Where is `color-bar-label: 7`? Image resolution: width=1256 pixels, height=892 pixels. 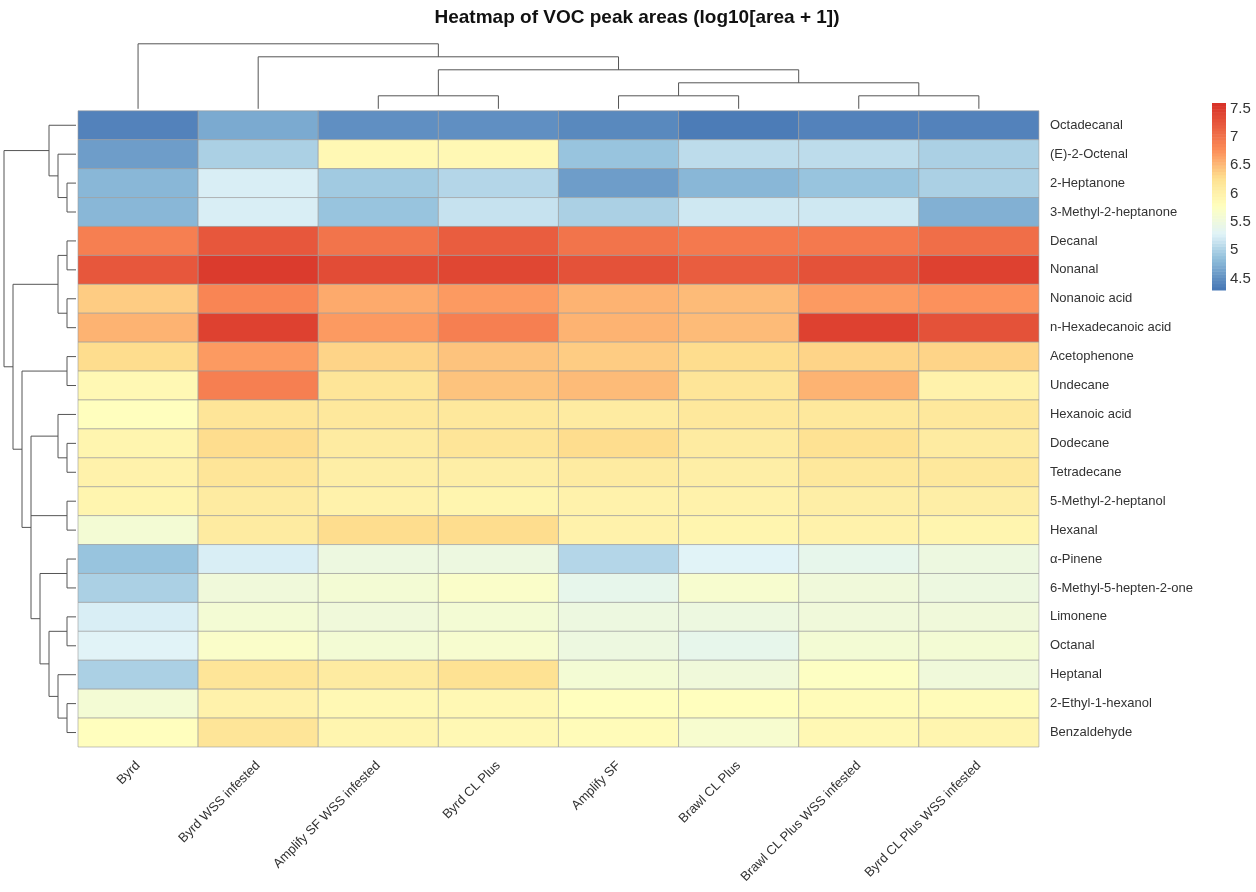 color-bar-label: 7 is located at coordinates (1234, 136).